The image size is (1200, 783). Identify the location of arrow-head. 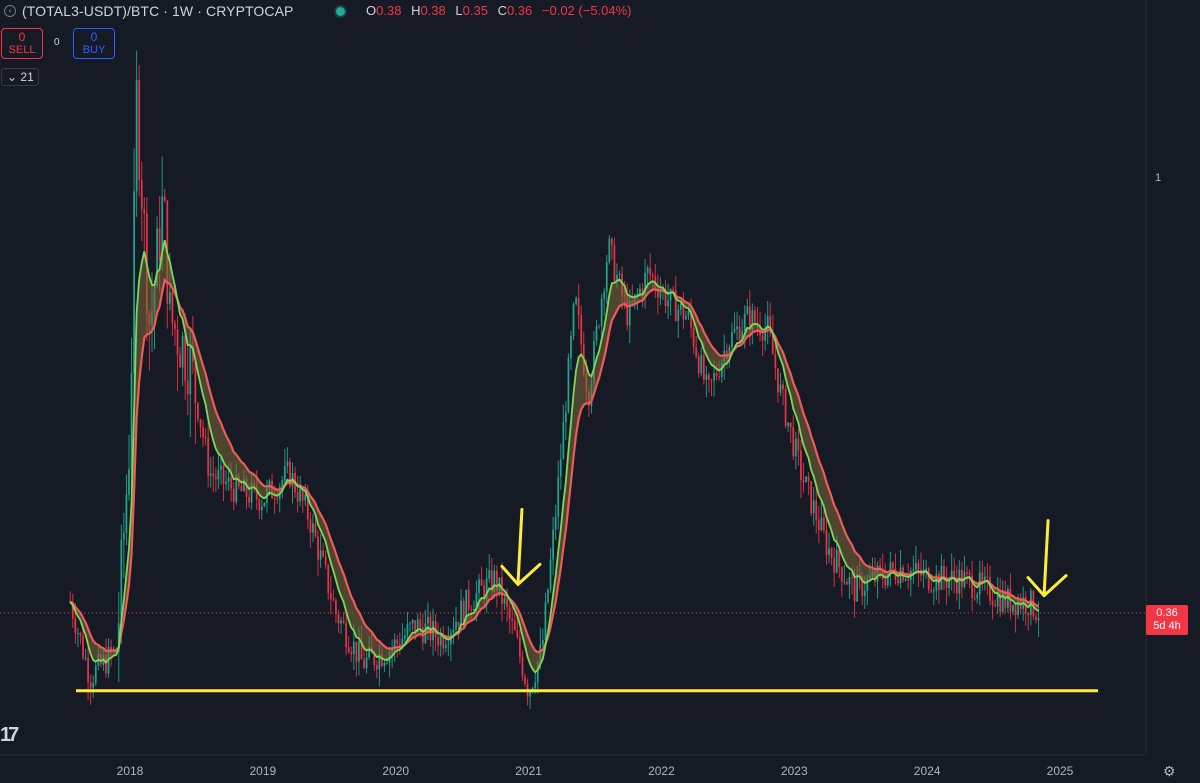
(1047, 586).